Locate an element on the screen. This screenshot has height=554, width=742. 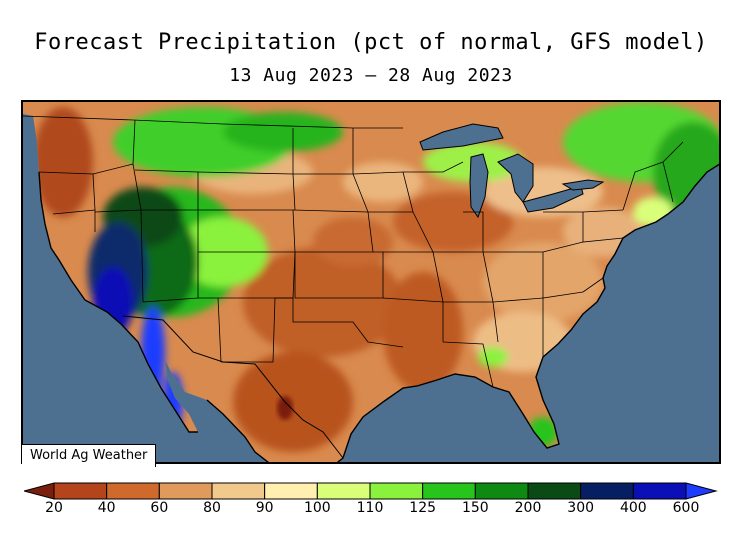
legend-label: 125 is located at coordinates (423, 508).